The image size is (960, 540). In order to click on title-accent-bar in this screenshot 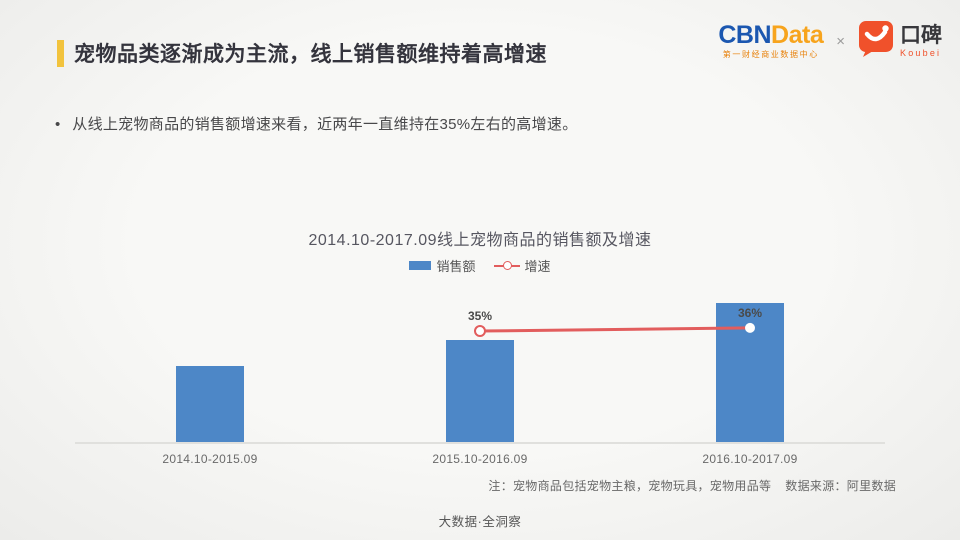, I will do `click(60, 53)`.